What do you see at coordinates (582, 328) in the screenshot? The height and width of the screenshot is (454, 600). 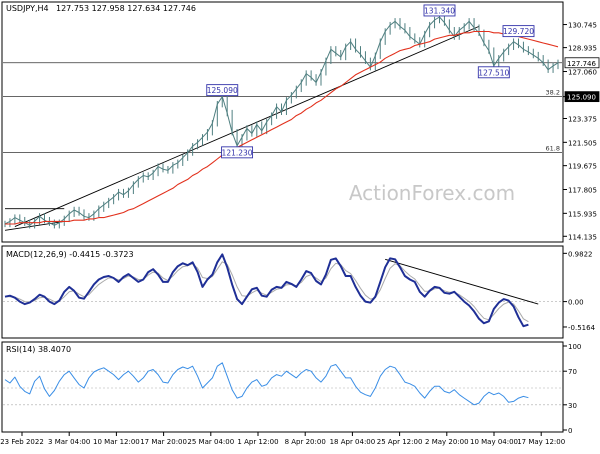 I see `macd-axis-tick-label: -0.5164` at bounding box center [582, 328].